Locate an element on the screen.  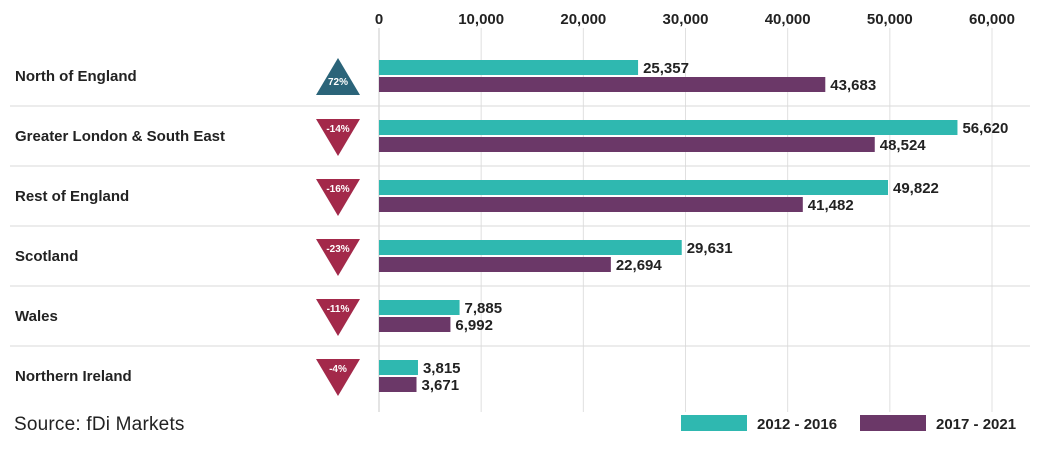
x-tick-label: 20,000 is located at coordinates (583, 19).